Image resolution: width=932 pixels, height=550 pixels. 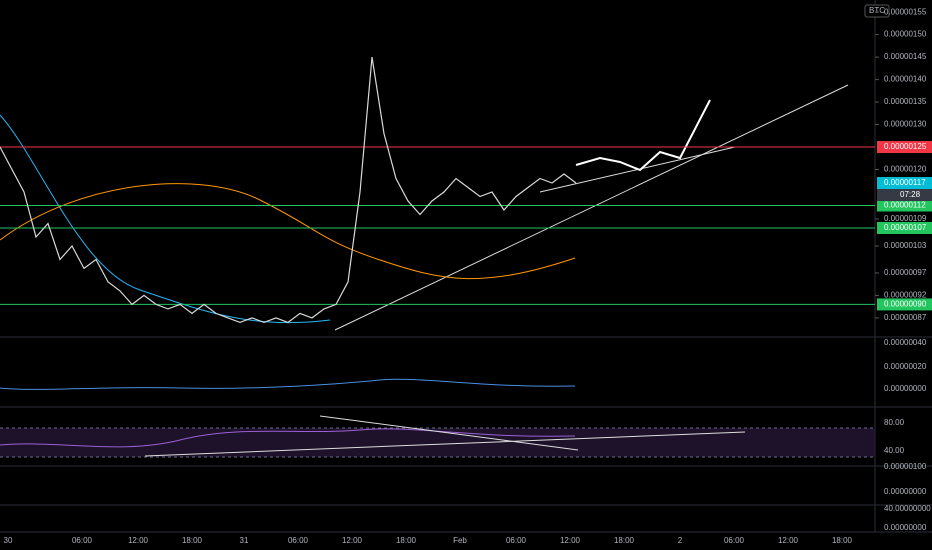 I want to click on level-tag: 0.00000125, so click(x=905, y=146).